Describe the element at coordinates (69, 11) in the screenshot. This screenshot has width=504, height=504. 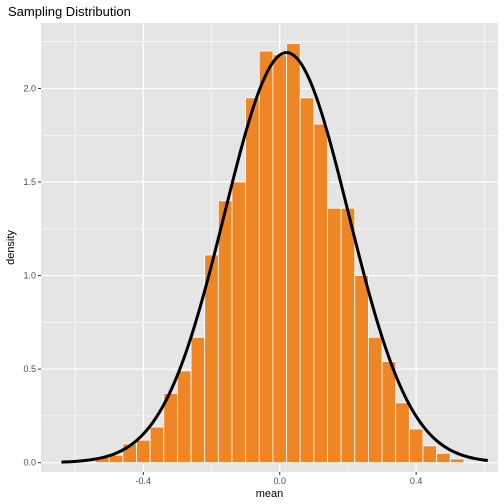
I see `chart-title: Sampling Distribution` at that location.